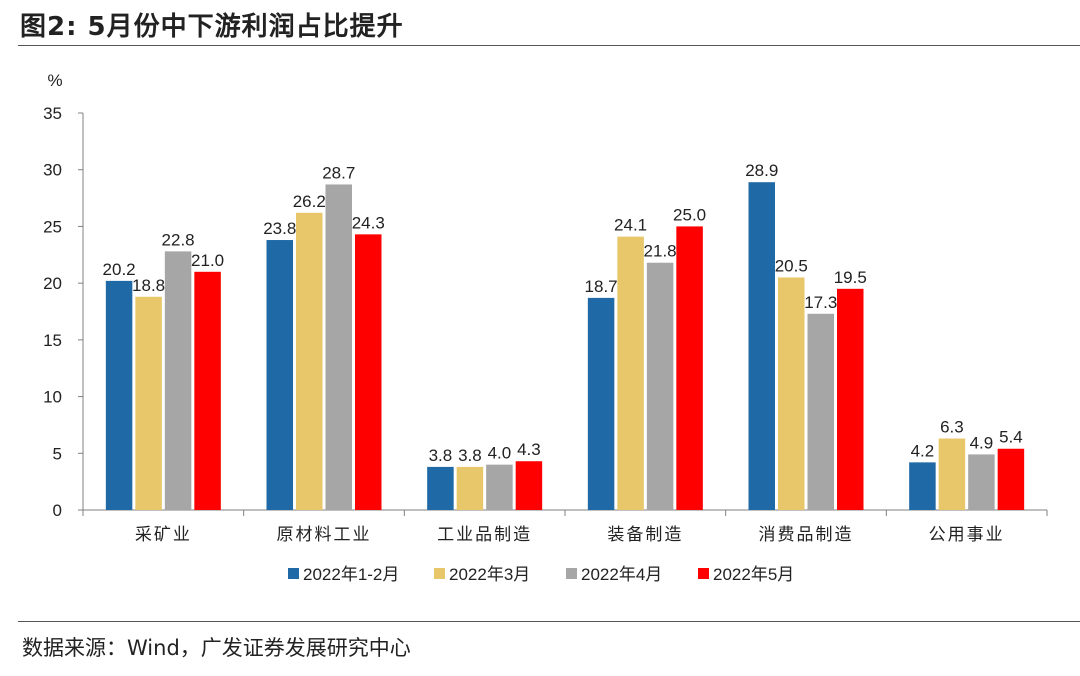  What do you see at coordinates (967, 534) in the screenshot?
I see `x-category-label: 公用事业` at bounding box center [967, 534].